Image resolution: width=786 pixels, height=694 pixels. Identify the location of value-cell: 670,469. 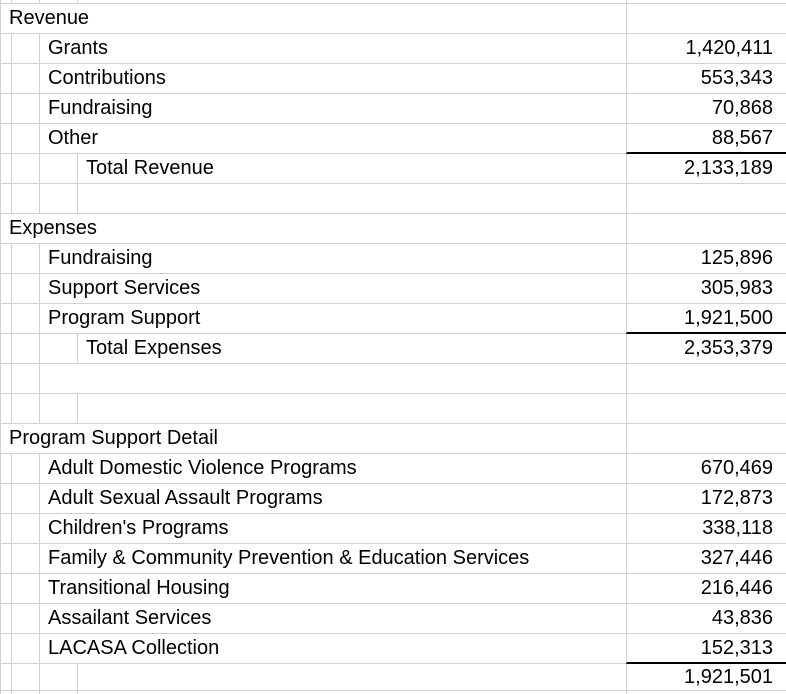
(706, 469).